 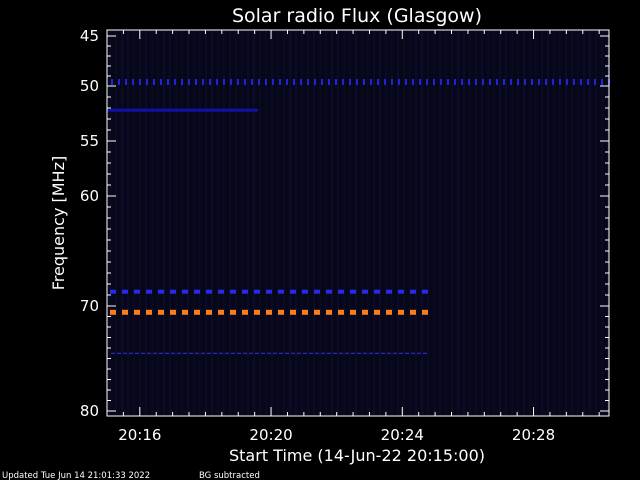 What do you see at coordinates (533, 435) in the screenshot?
I see `x-tick-label: 20:28` at bounding box center [533, 435].